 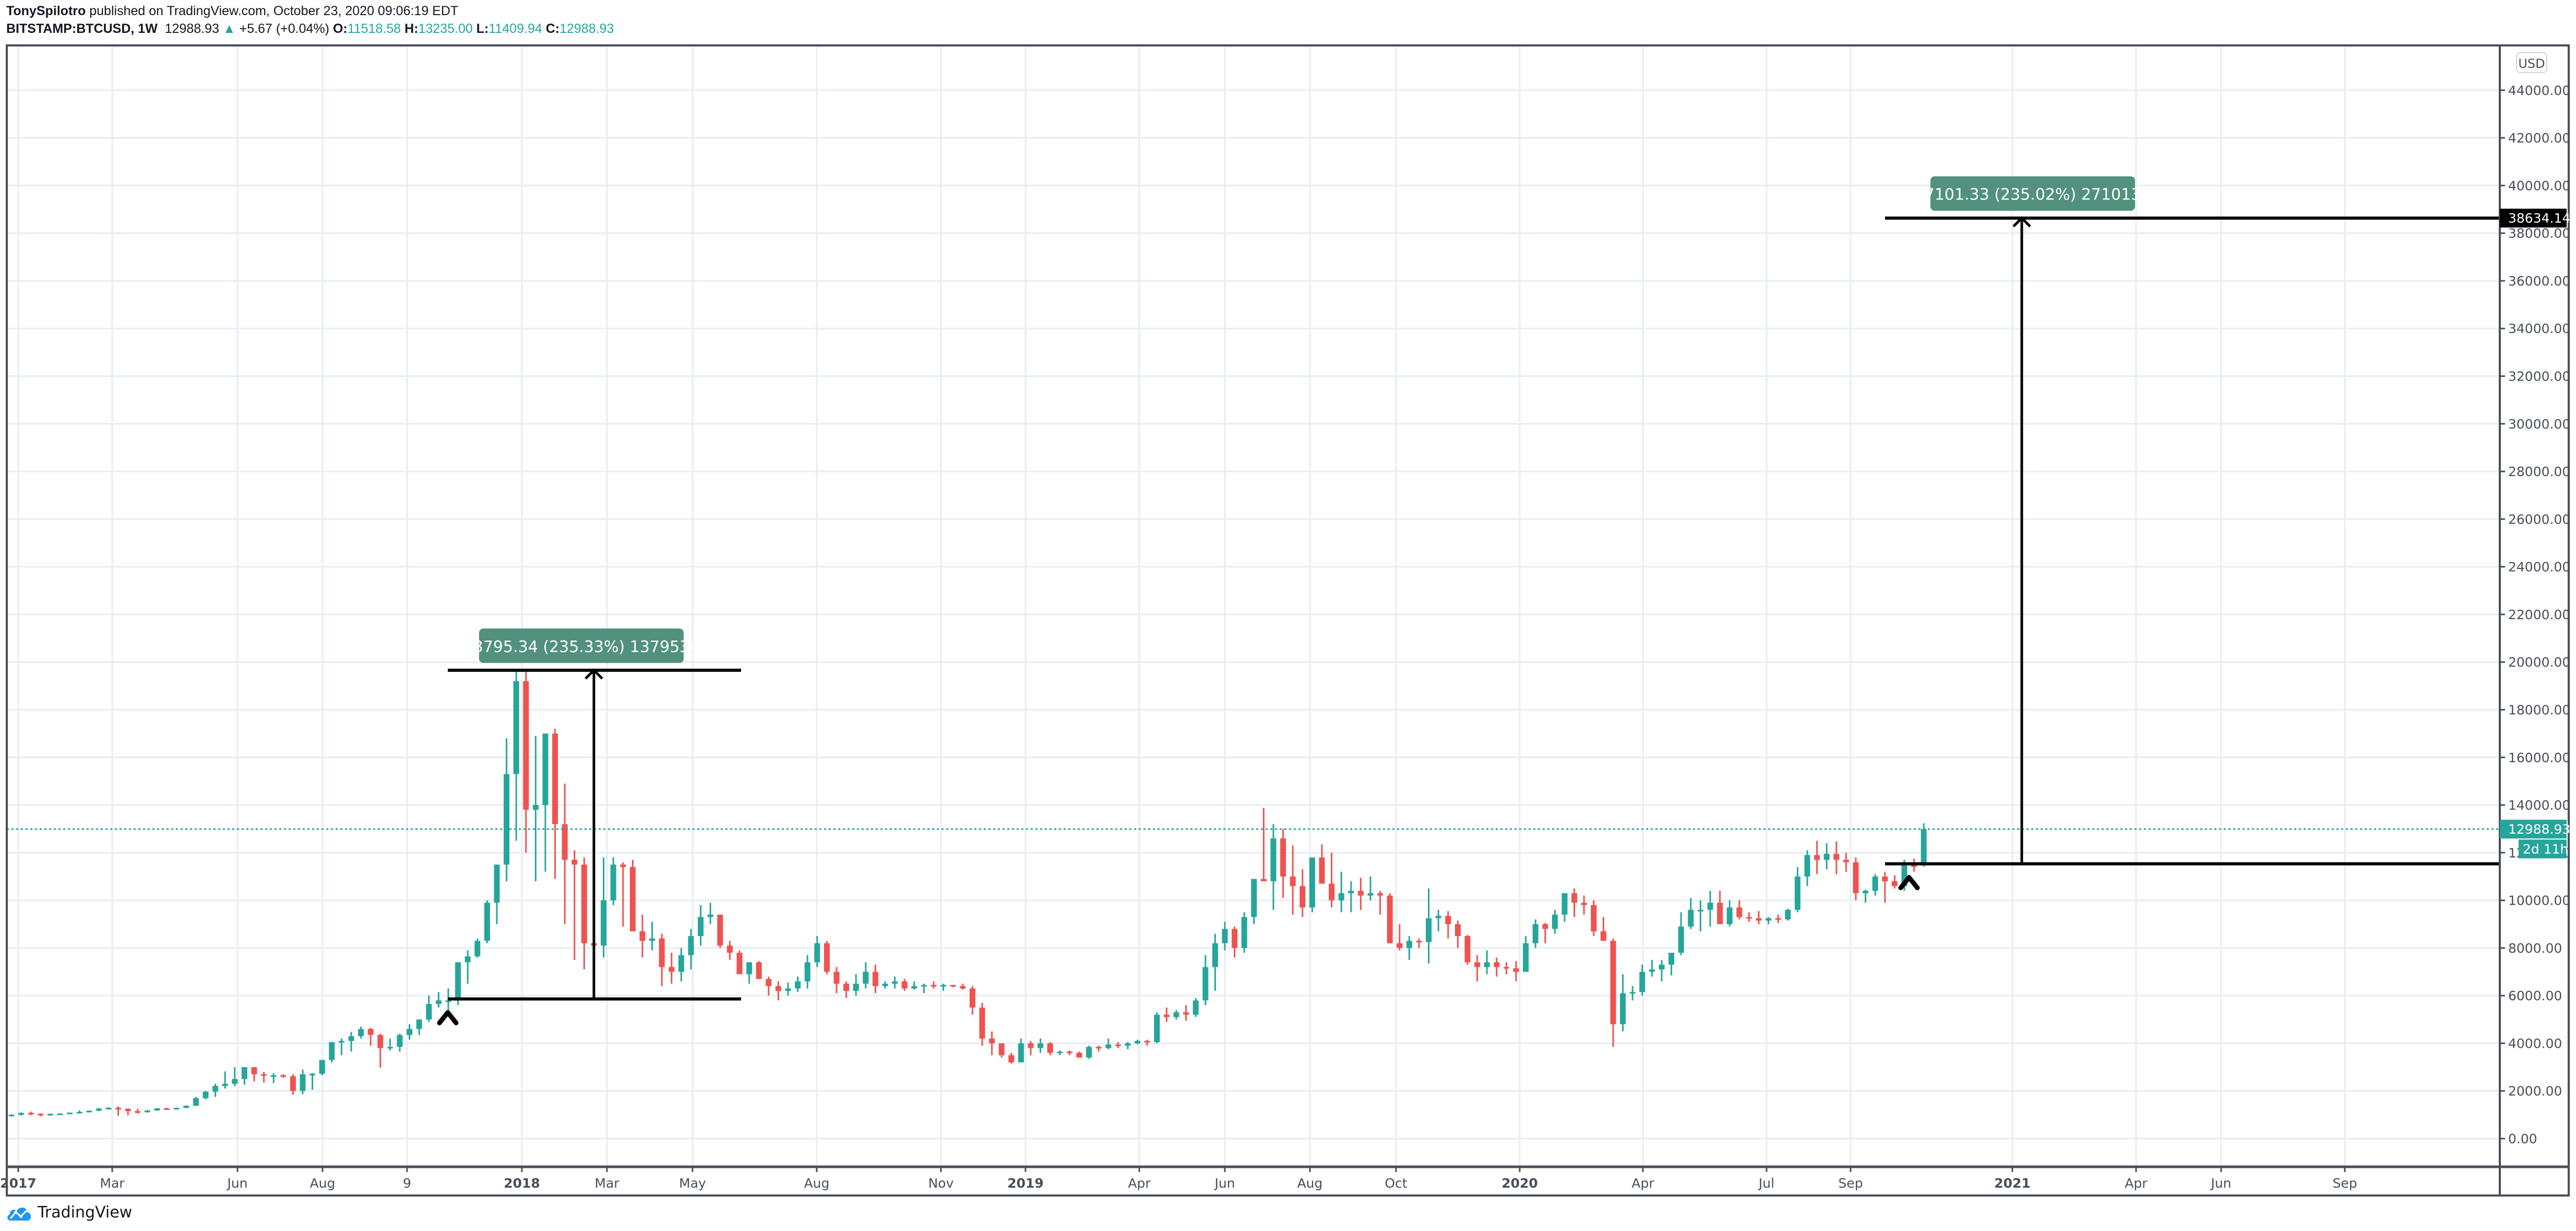 I want to click on measure-label-text: 13795.34 (235.33%) 1379534, so click(x=581, y=647).